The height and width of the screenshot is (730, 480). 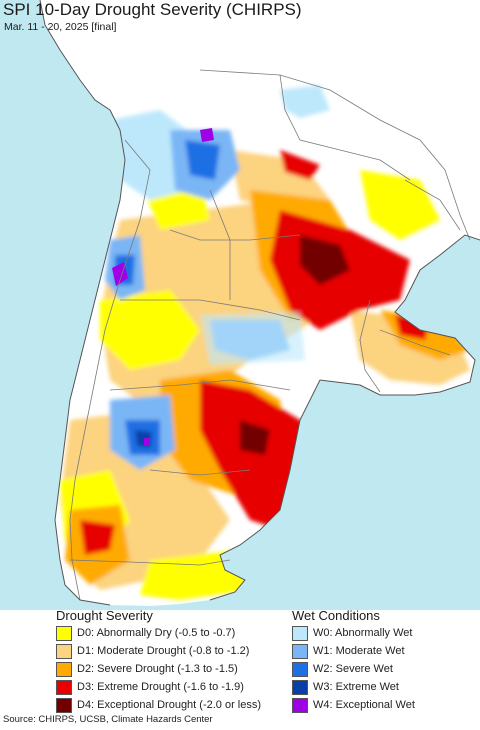 I want to click on legend-item-d1: D1: Moderate Drought (-0.8 to -1.2), so click(x=158, y=651).